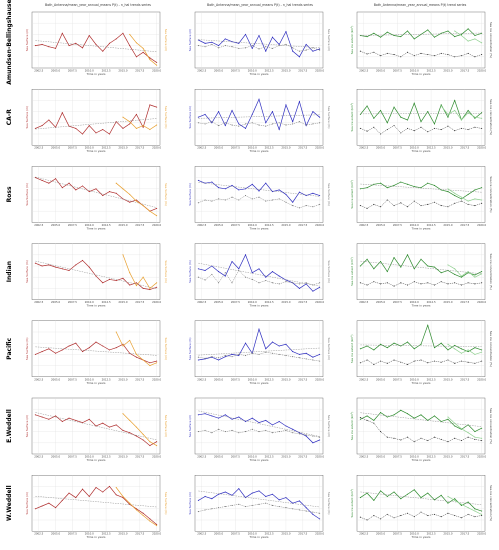 The width and height of the screenshot is (499, 550). Describe the element at coordinates (9, 426) in the screenshot. I see `row-label: E.Weddell` at that location.